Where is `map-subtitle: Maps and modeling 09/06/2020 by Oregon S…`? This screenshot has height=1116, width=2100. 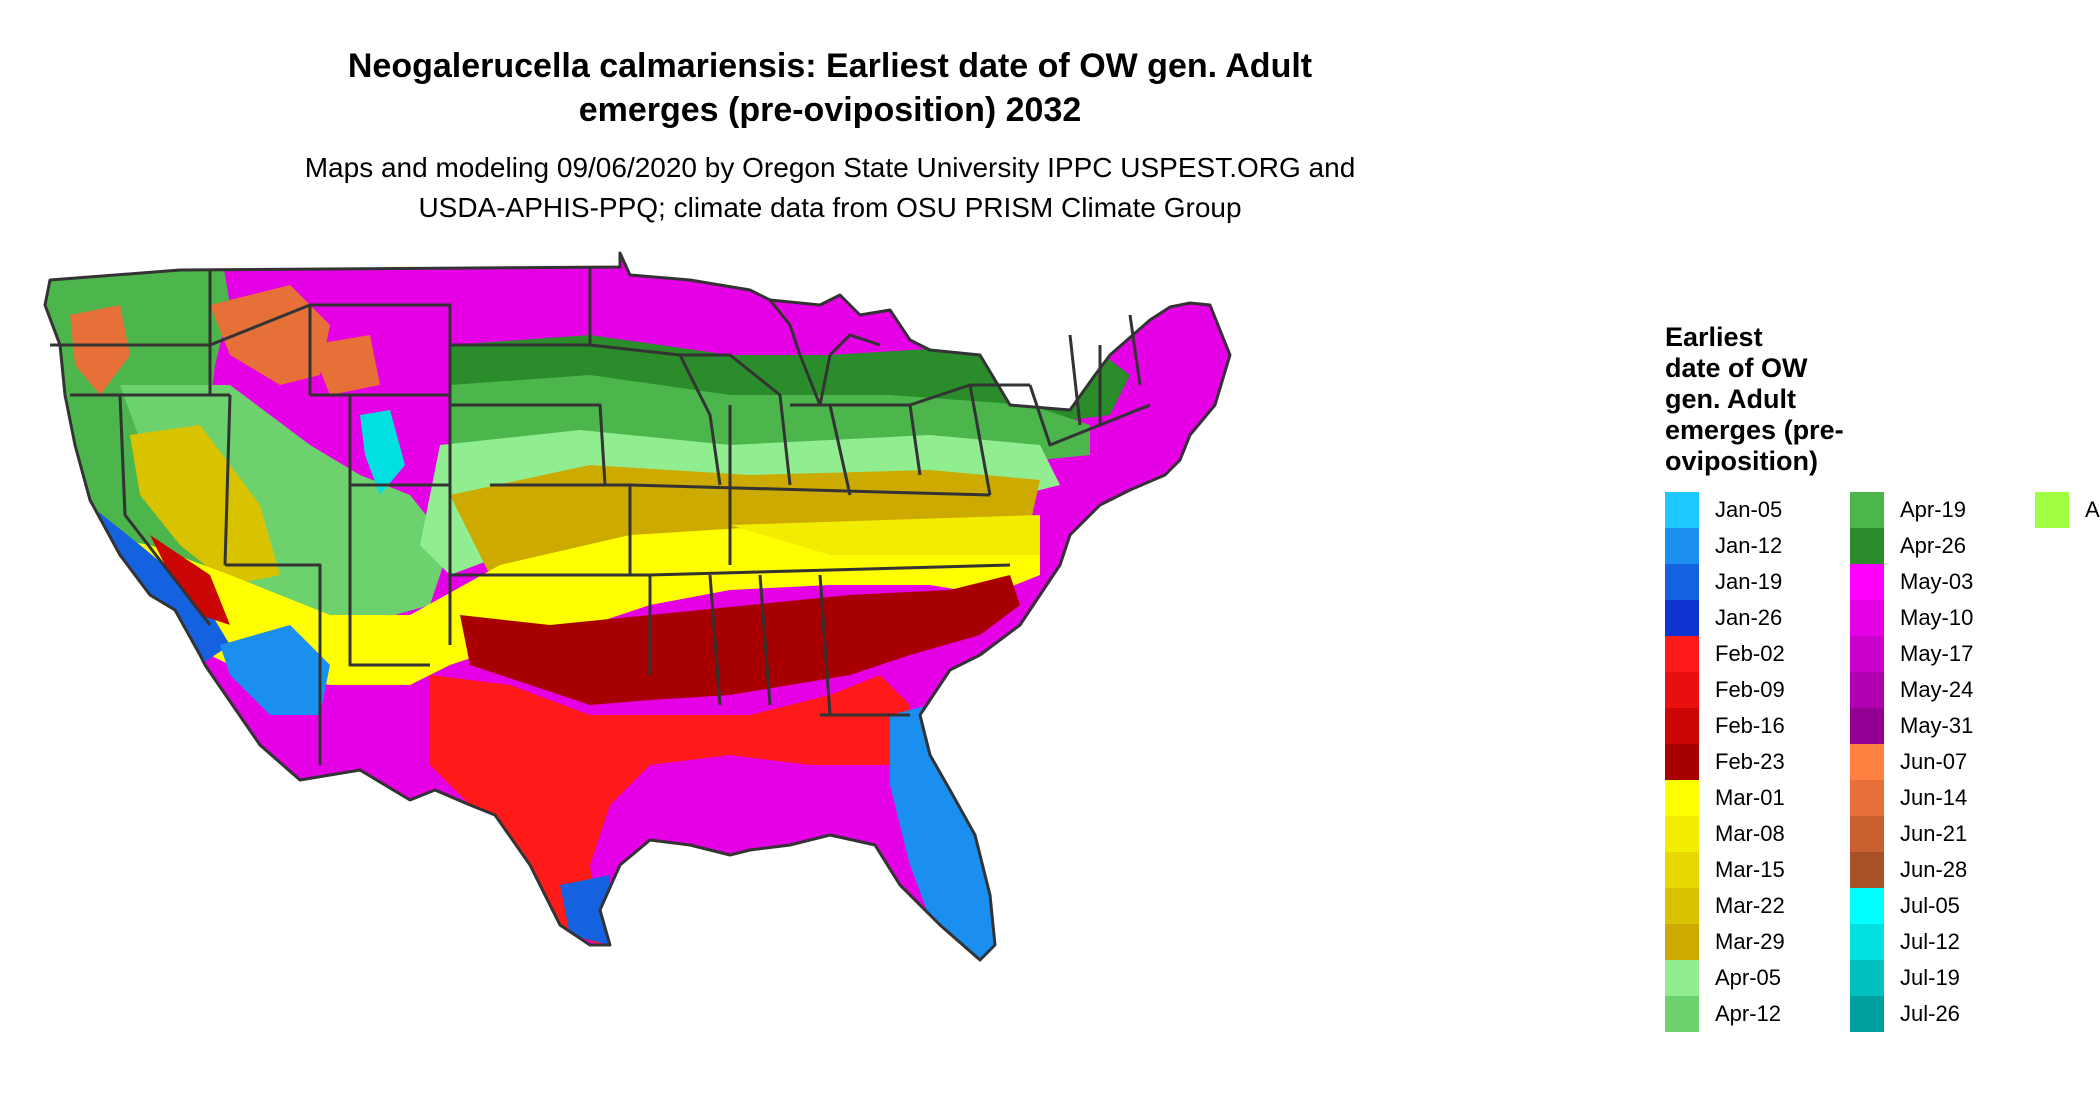 map-subtitle: Maps and modeling 09/06/2020 by Oregon S… is located at coordinates (830, 188).